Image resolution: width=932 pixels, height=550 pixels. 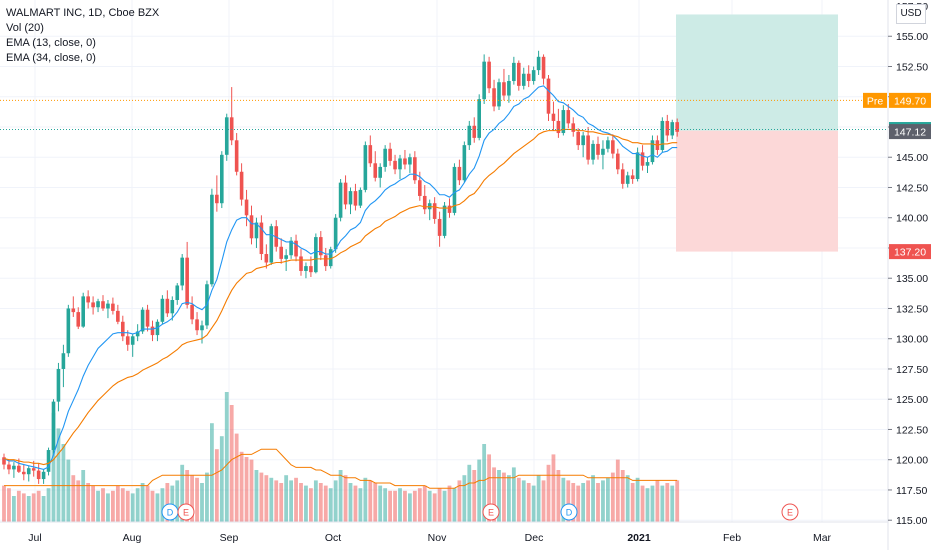 What do you see at coordinates (912, 279) in the screenshot?
I see `price-tick-label: 135.00` at bounding box center [912, 279].